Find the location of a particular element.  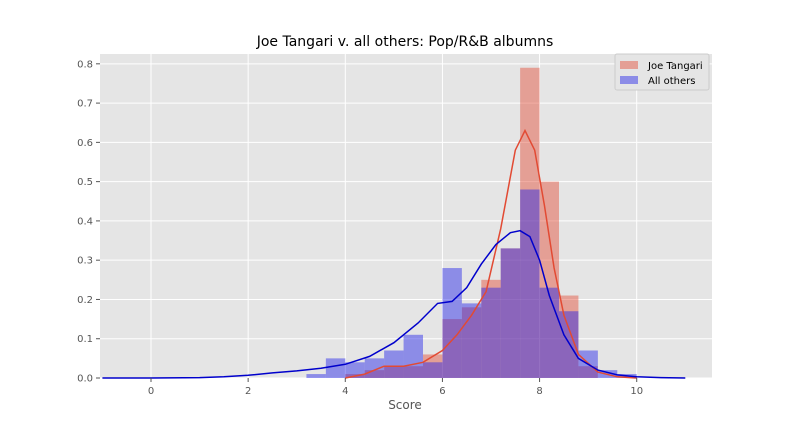

x-axis-ticks: 0 2 4 6 8 10 is located at coordinates (395, 387).